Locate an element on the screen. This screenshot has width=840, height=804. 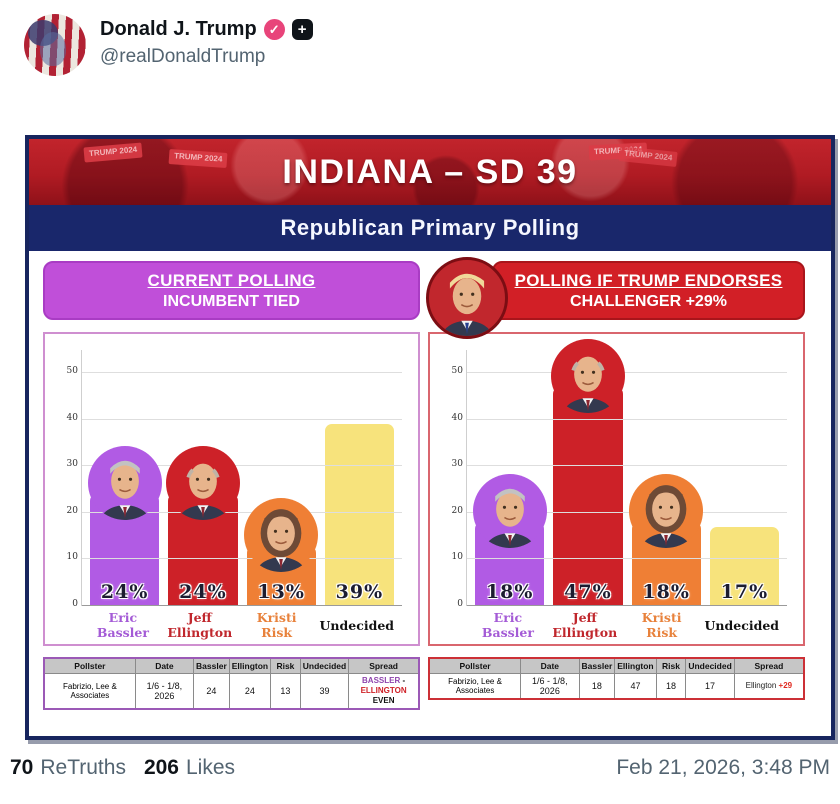
bar-value: 13% is located at coordinates (281, 592).